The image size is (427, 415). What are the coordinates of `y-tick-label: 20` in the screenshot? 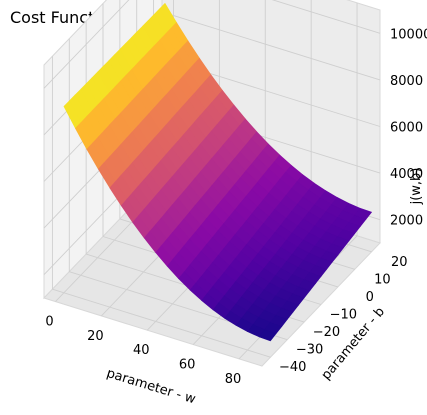 It's located at (399, 262).